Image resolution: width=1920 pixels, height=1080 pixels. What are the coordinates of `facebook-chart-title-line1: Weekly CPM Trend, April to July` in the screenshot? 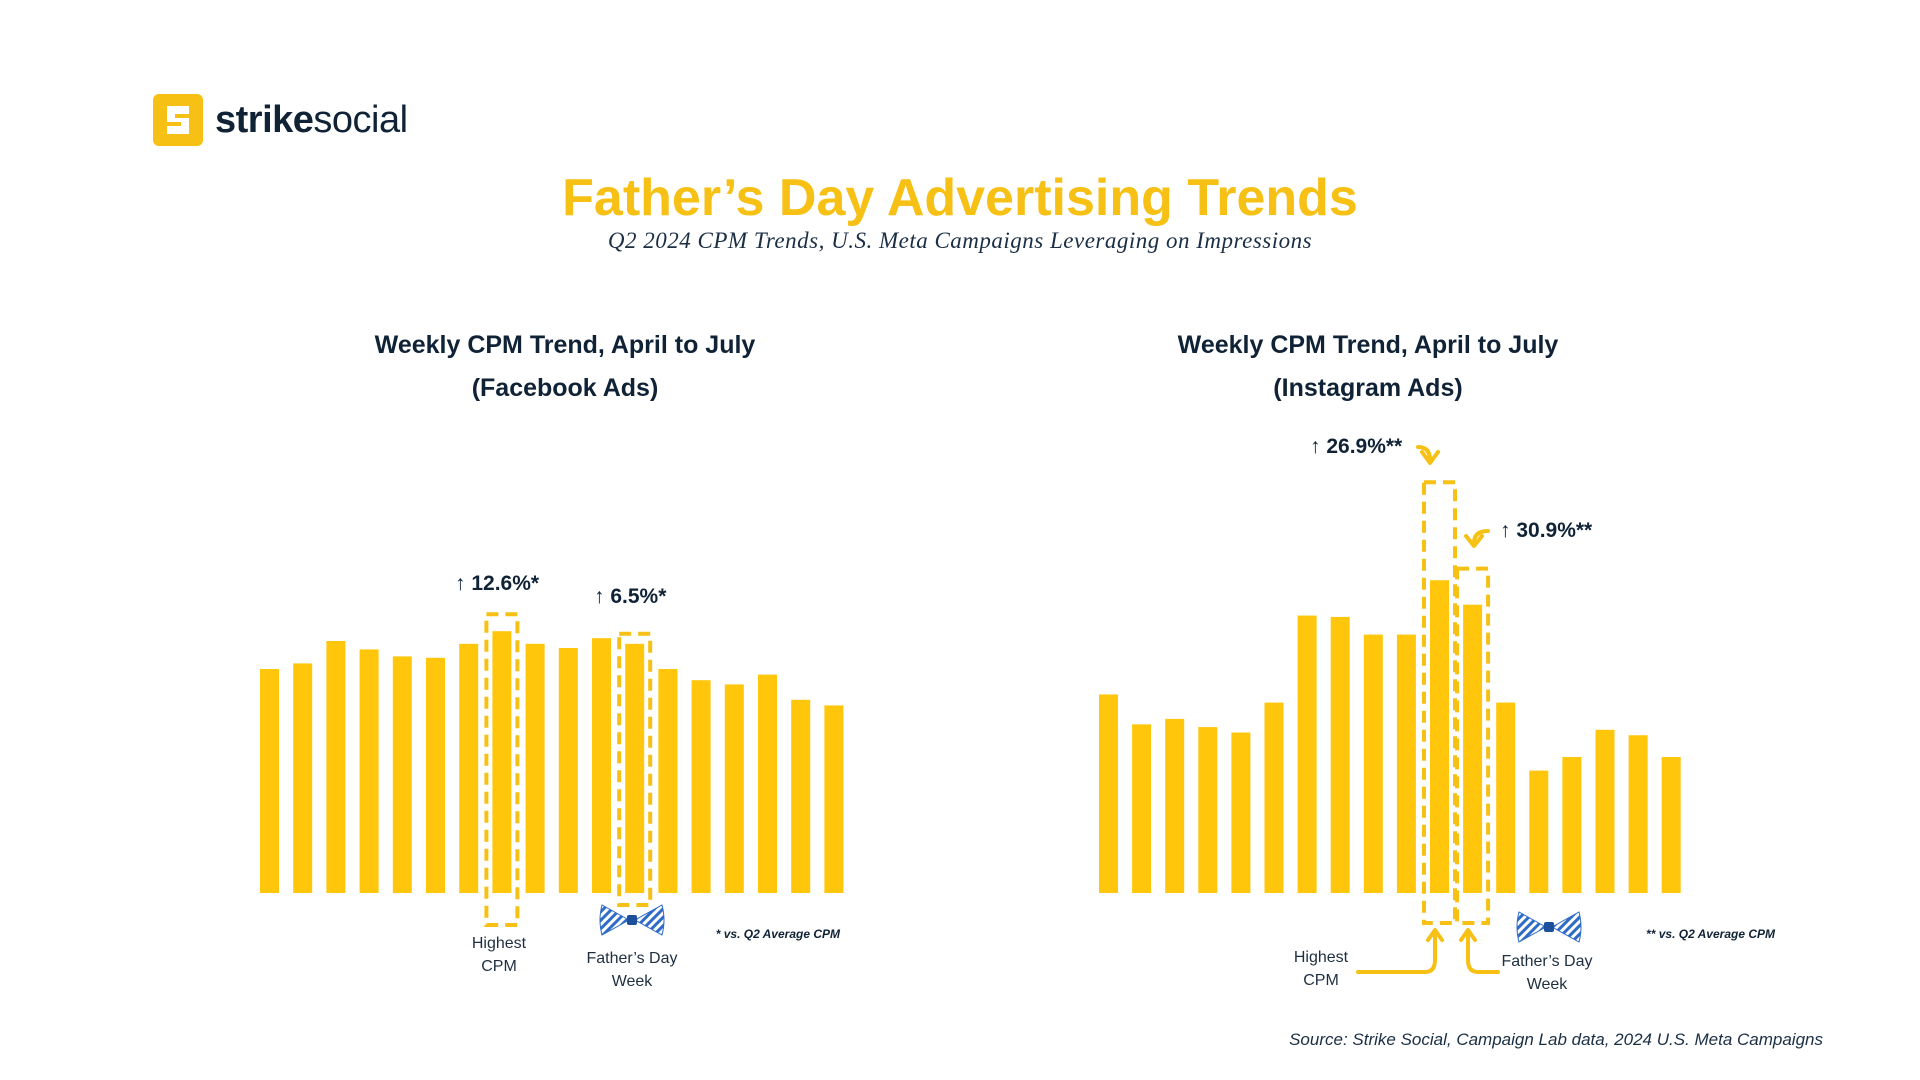 It's located at (565, 345).